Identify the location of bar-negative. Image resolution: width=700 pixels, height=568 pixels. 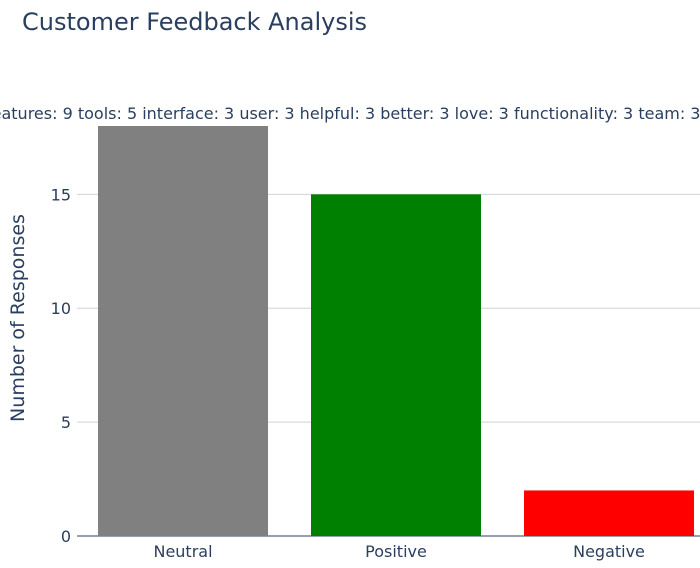
(609, 513).